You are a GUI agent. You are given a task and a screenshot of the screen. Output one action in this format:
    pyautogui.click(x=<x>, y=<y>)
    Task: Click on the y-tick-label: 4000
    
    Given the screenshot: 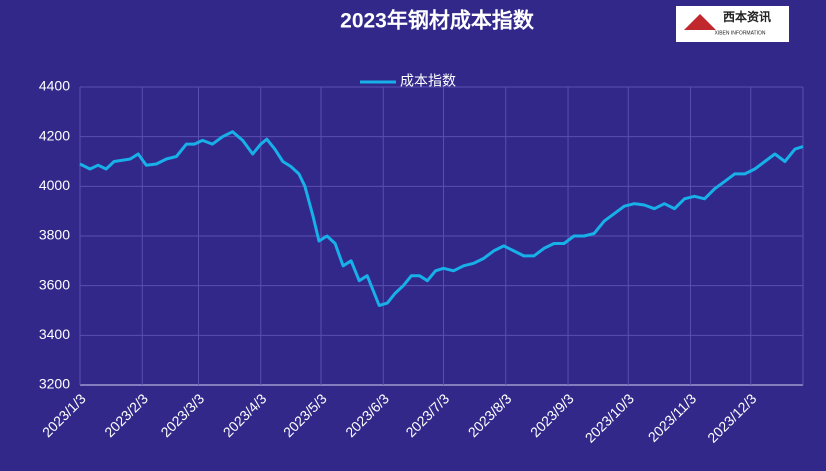 What is the action you would take?
    pyautogui.click(x=54, y=185)
    